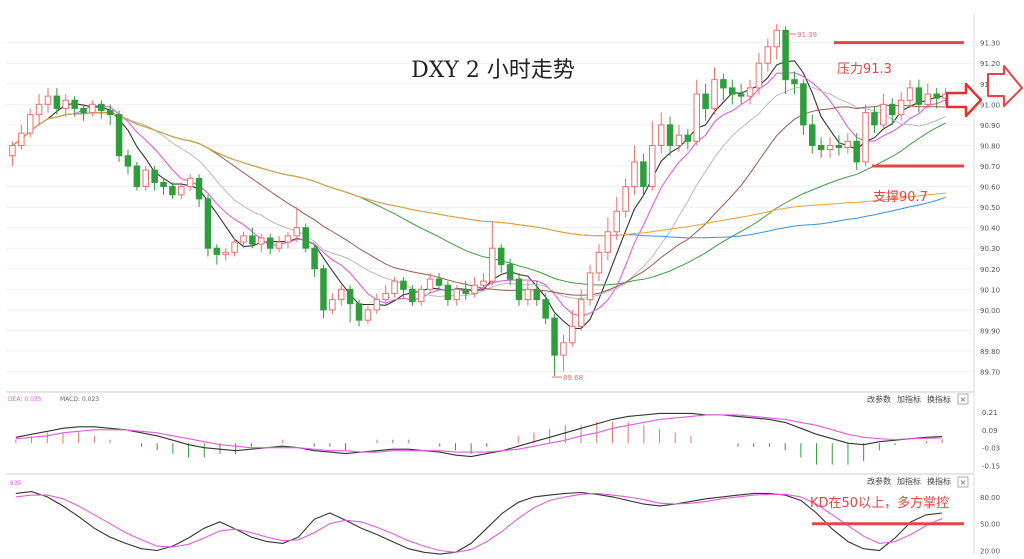  Describe the element at coordinates (990, 373) in the screenshot. I see `y-tick-label: 89.70` at that location.